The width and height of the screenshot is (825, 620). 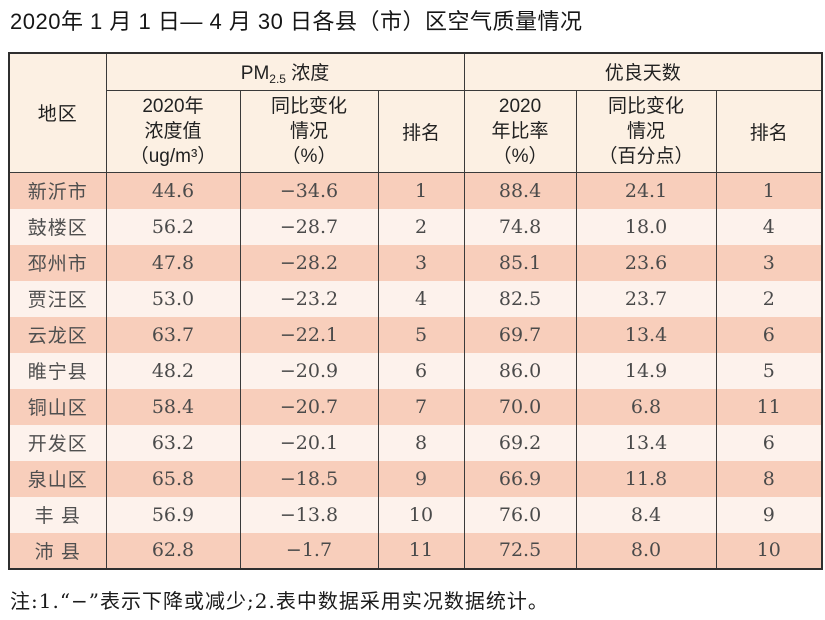 I want to click on pm25-rank-cell: 3, so click(x=421, y=262).